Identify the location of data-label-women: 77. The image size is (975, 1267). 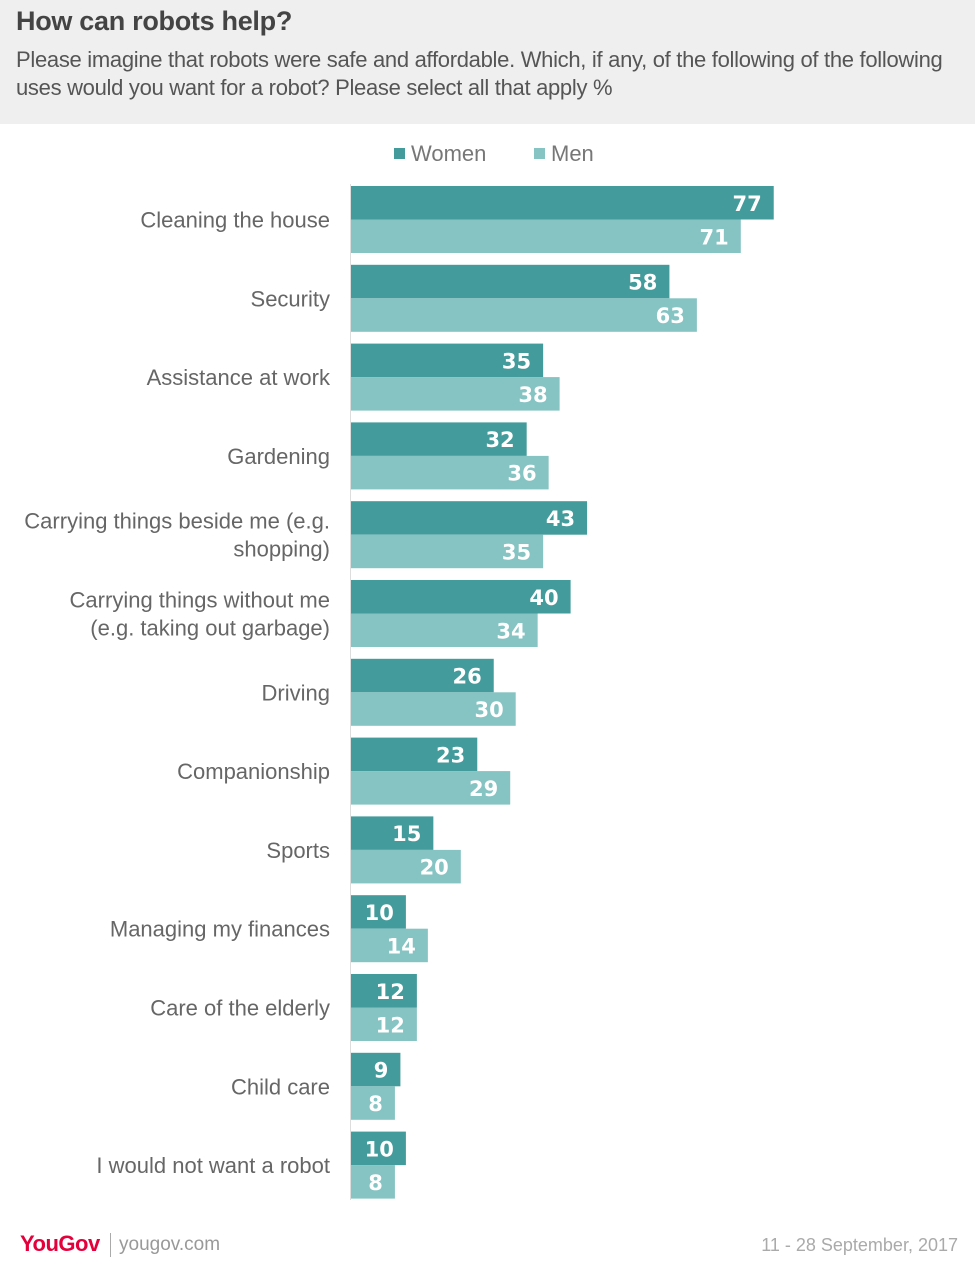
(746, 204).